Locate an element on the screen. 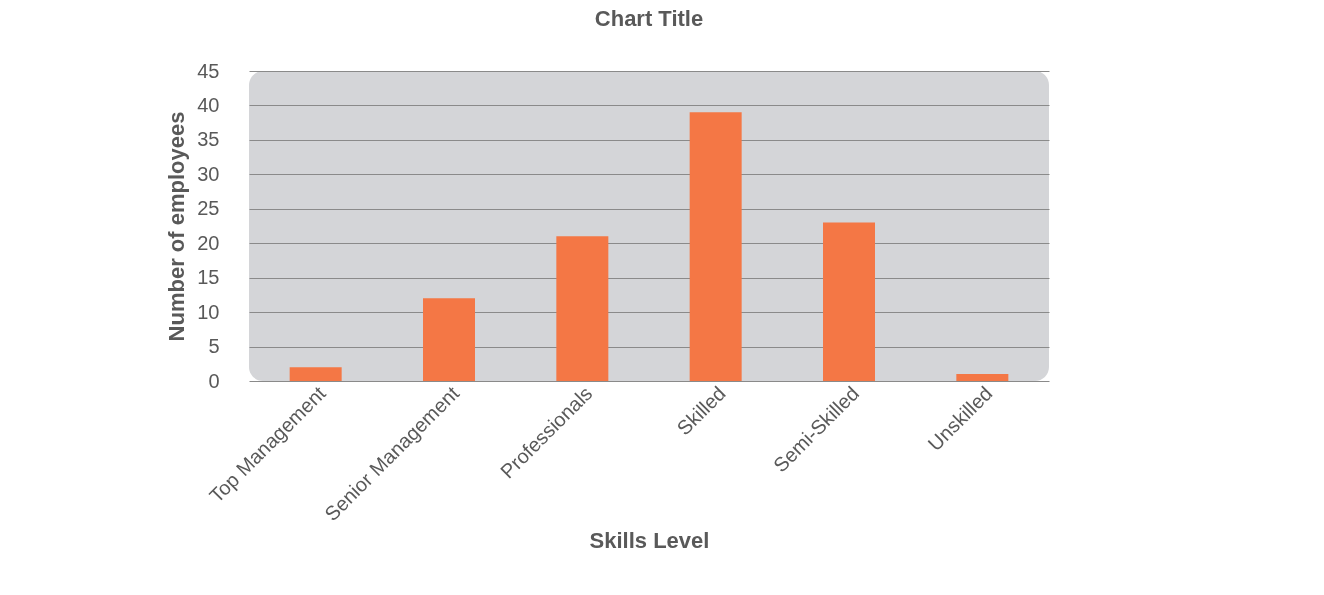 The image size is (1324, 595). y-tick-label: 40 is located at coordinates (208, 104).